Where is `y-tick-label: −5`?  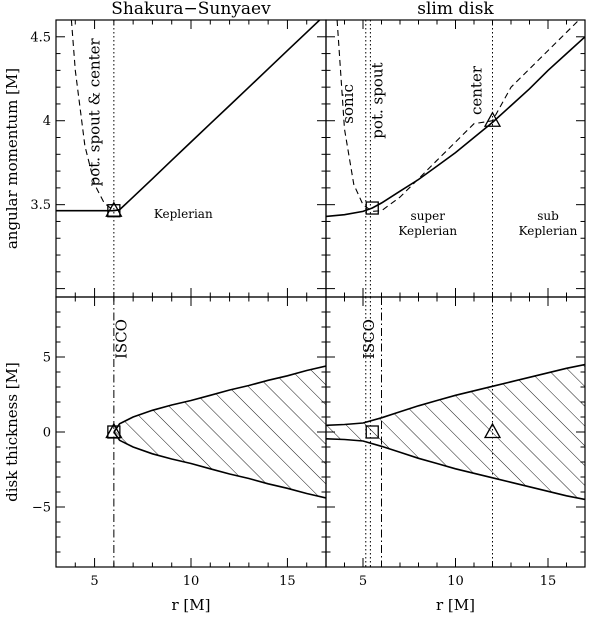 y-tick-label: −5 is located at coordinates (41, 508).